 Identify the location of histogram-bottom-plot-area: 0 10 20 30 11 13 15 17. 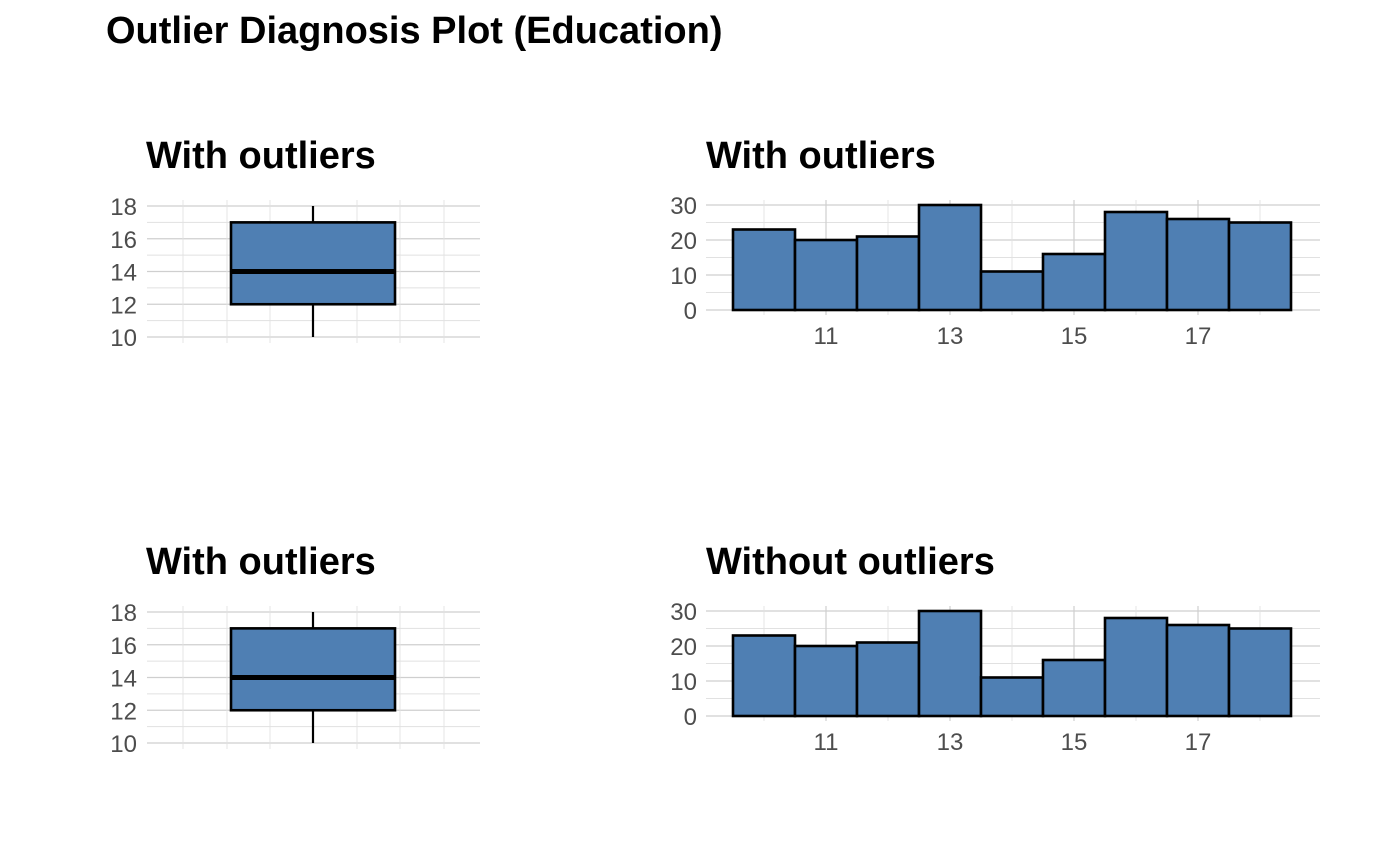
(995, 677).